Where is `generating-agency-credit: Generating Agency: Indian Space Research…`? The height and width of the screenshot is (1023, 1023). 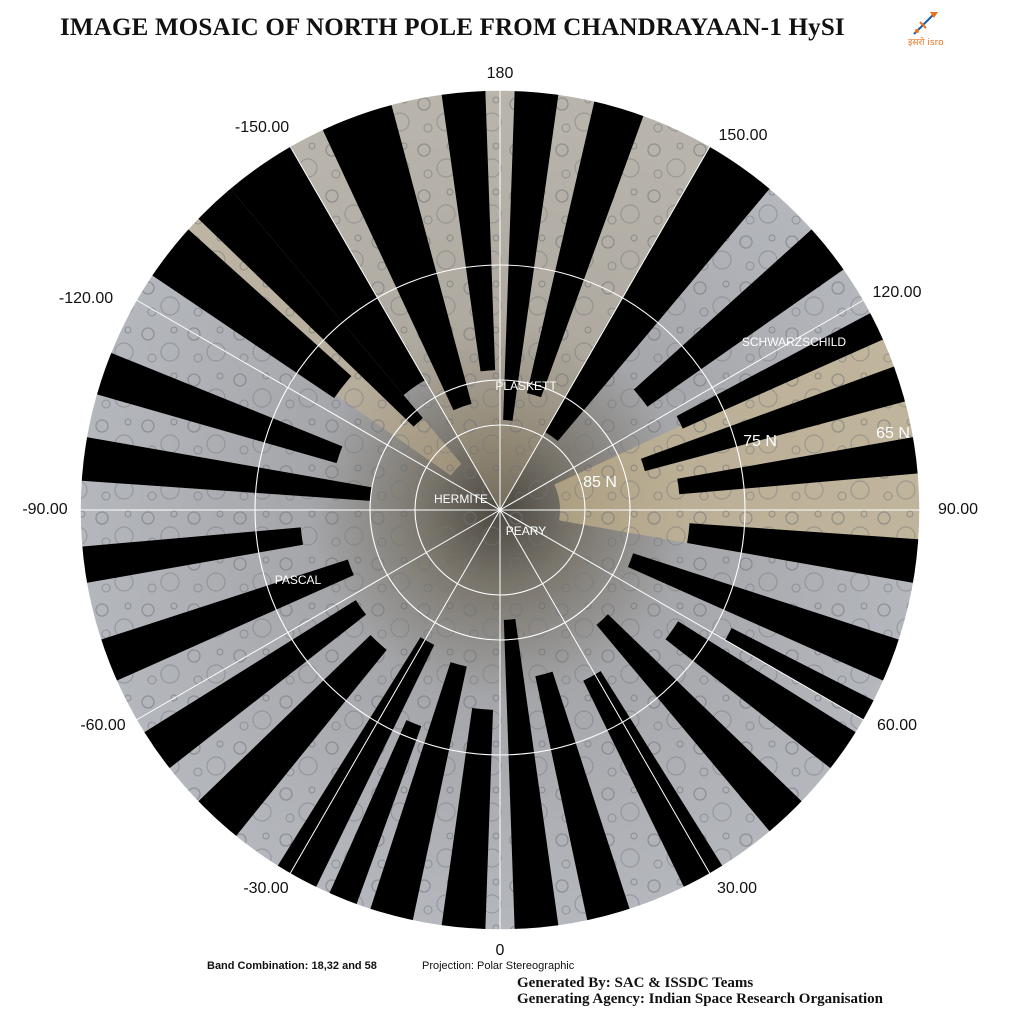 generating-agency-credit: Generating Agency: Indian Space Research… is located at coordinates (700, 999).